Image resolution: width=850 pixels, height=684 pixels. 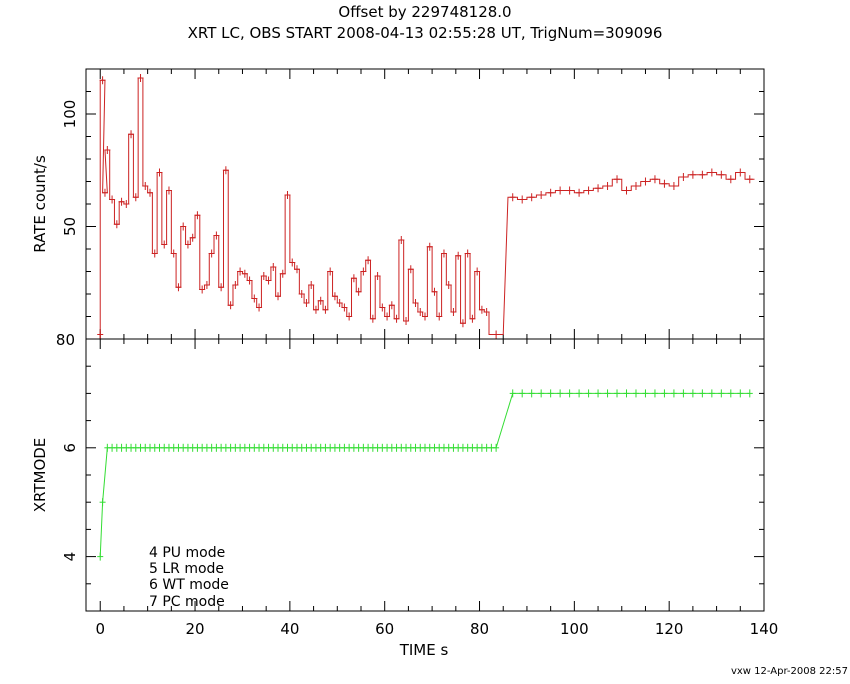 What do you see at coordinates (70, 226) in the screenshot?
I see `rate-y-tick-label: 50` at bounding box center [70, 226].